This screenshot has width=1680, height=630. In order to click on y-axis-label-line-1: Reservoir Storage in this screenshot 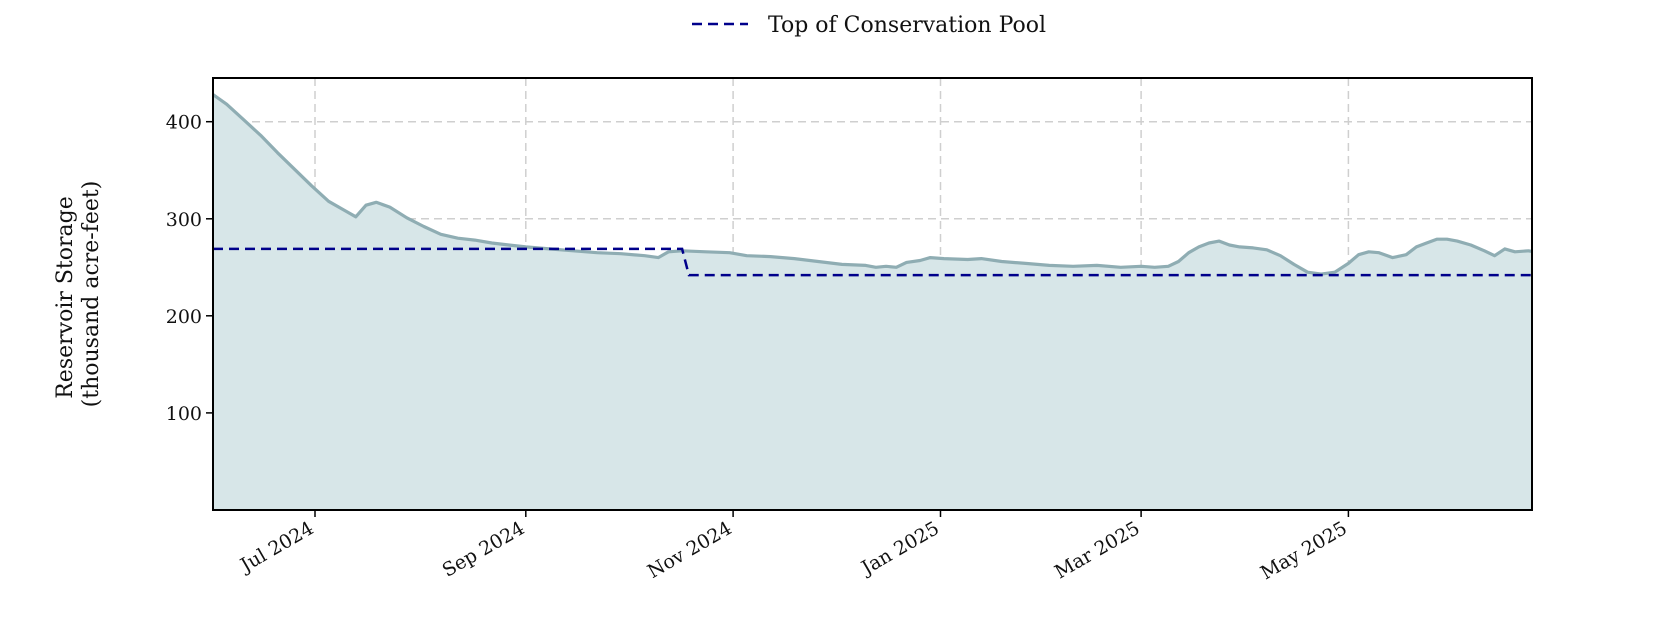, I will do `click(65, 297)`.